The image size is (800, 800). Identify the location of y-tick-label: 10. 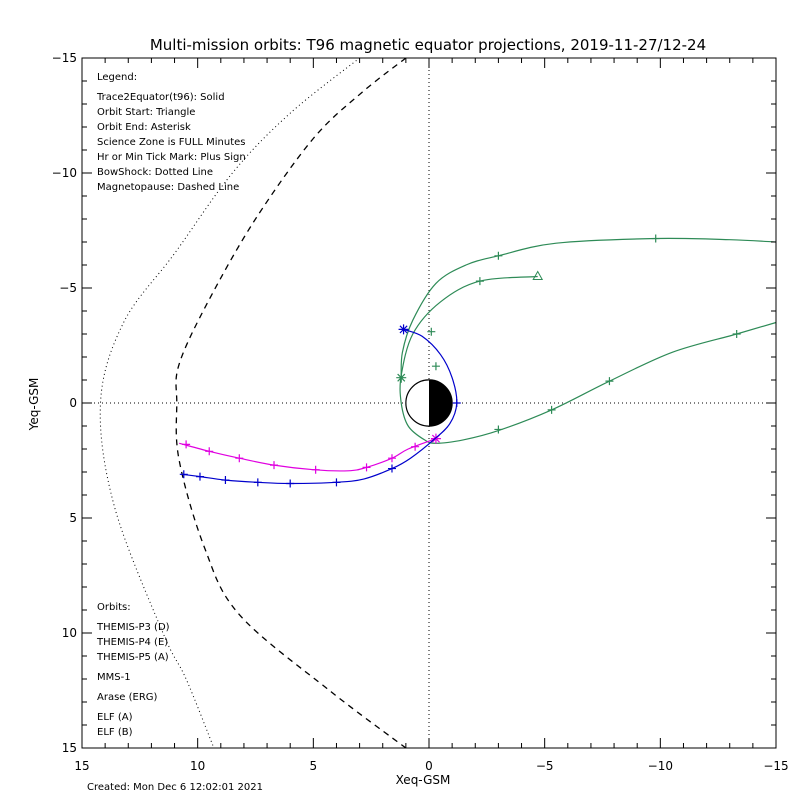
(69, 633).